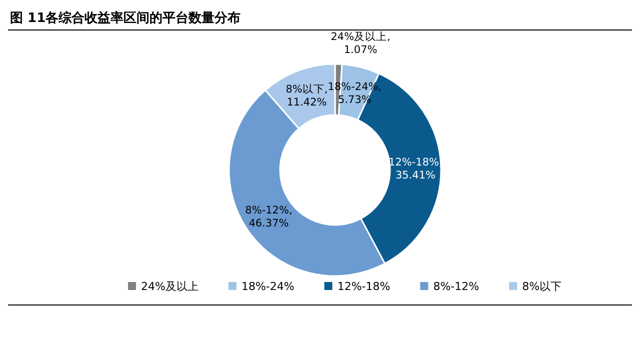 This screenshot has height=343, width=640. Describe the element at coordinates (125, 18) in the screenshot. I see `chart-title: 图 11各综合收益率区间的平台数量分布` at that location.